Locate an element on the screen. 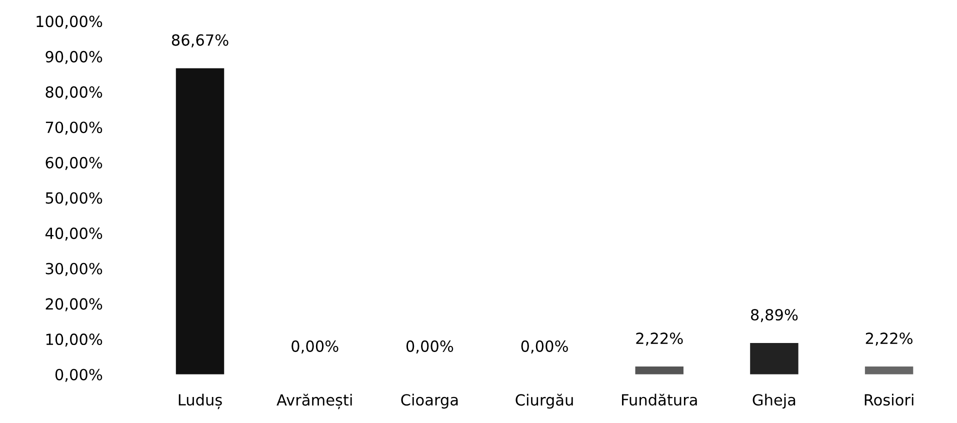  x-tick-label: Avrămești is located at coordinates (314, 402).